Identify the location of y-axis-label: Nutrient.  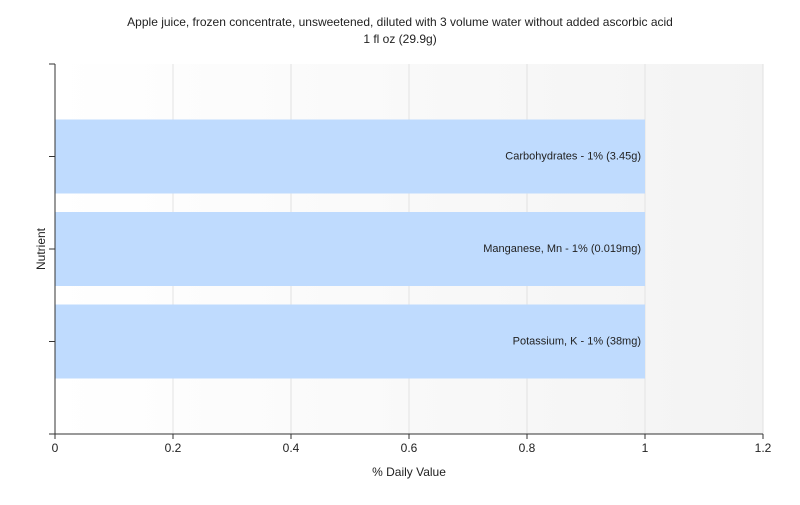
(41, 248).